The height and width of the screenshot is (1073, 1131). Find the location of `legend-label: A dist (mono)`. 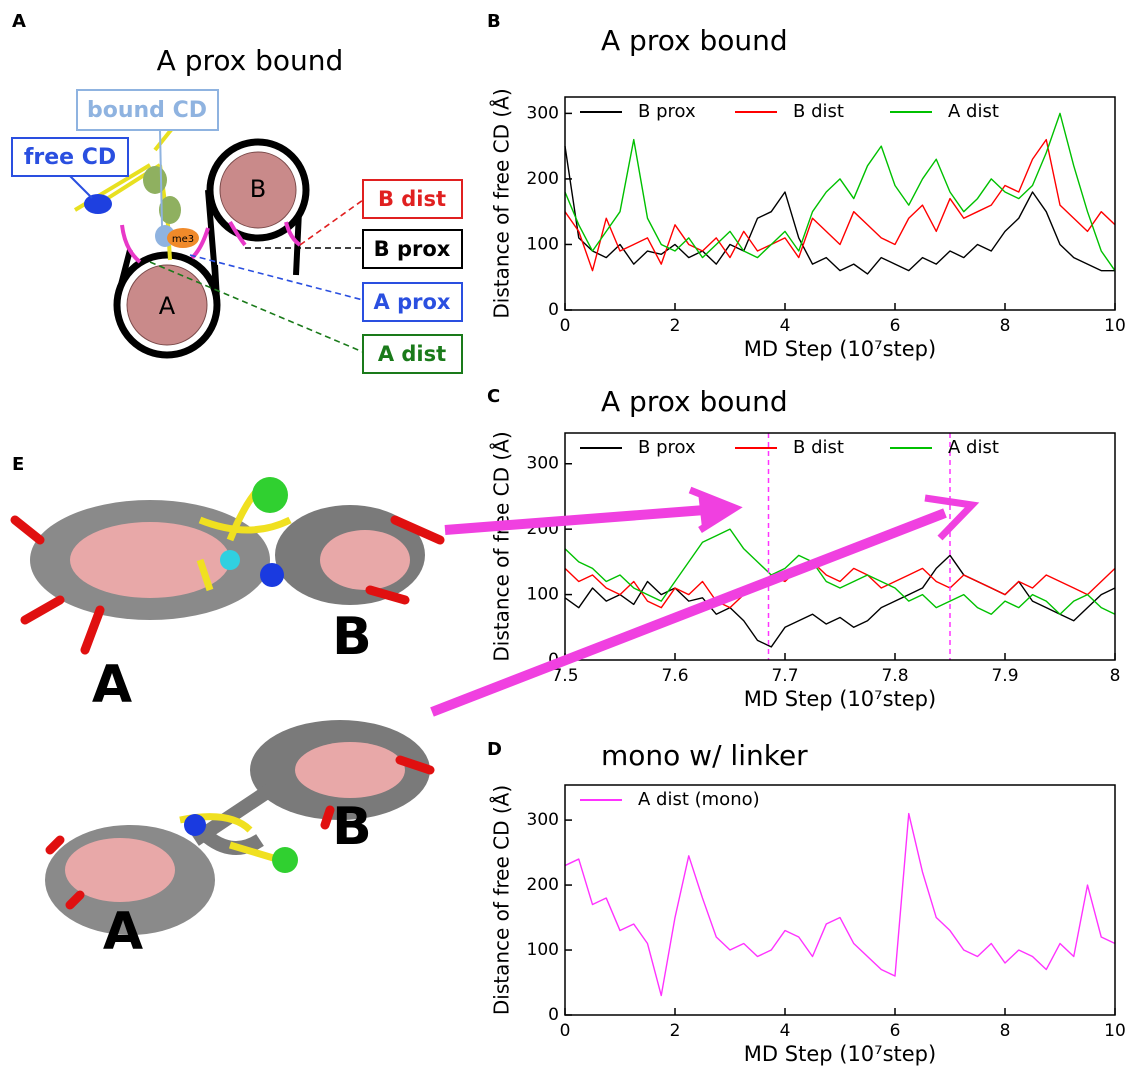

legend-label: A dist (mono) is located at coordinates (699, 799).